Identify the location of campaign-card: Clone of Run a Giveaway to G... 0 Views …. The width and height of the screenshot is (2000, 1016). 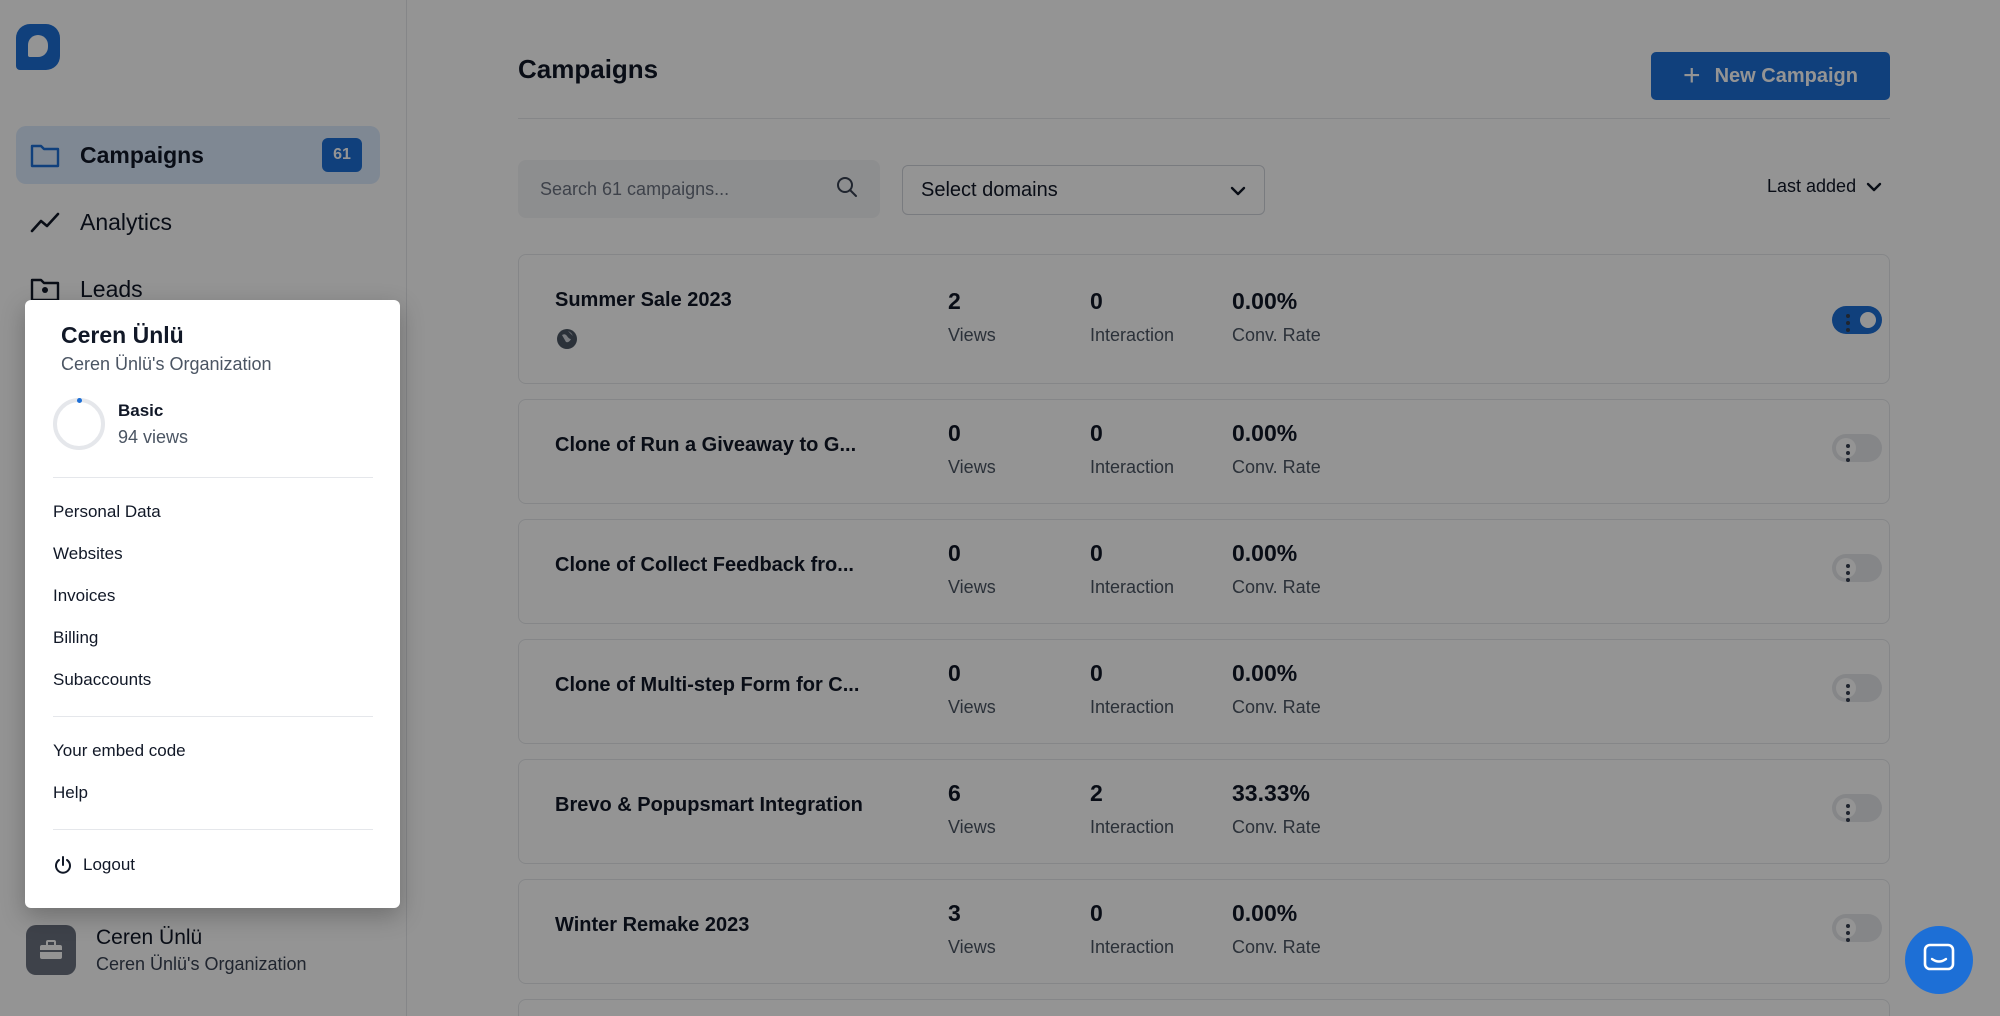
(1204, 451).